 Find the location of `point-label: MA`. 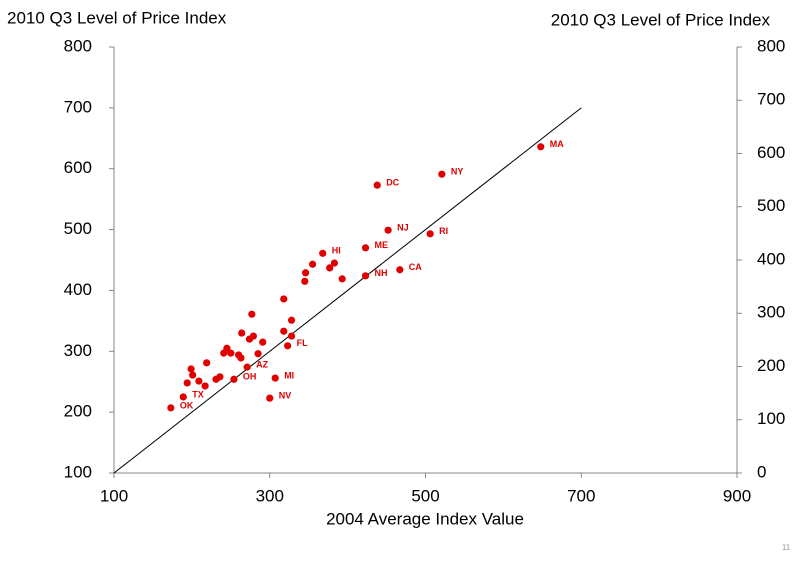

point-label: MA is located at coordinates (557, 144).